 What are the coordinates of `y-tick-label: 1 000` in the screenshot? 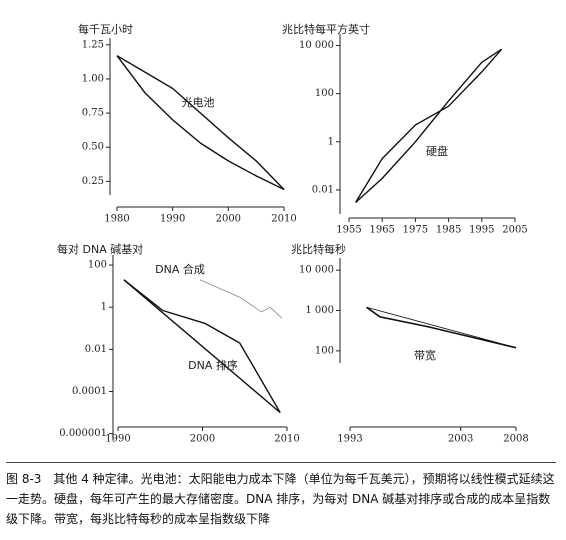 It's located at (319, 310).